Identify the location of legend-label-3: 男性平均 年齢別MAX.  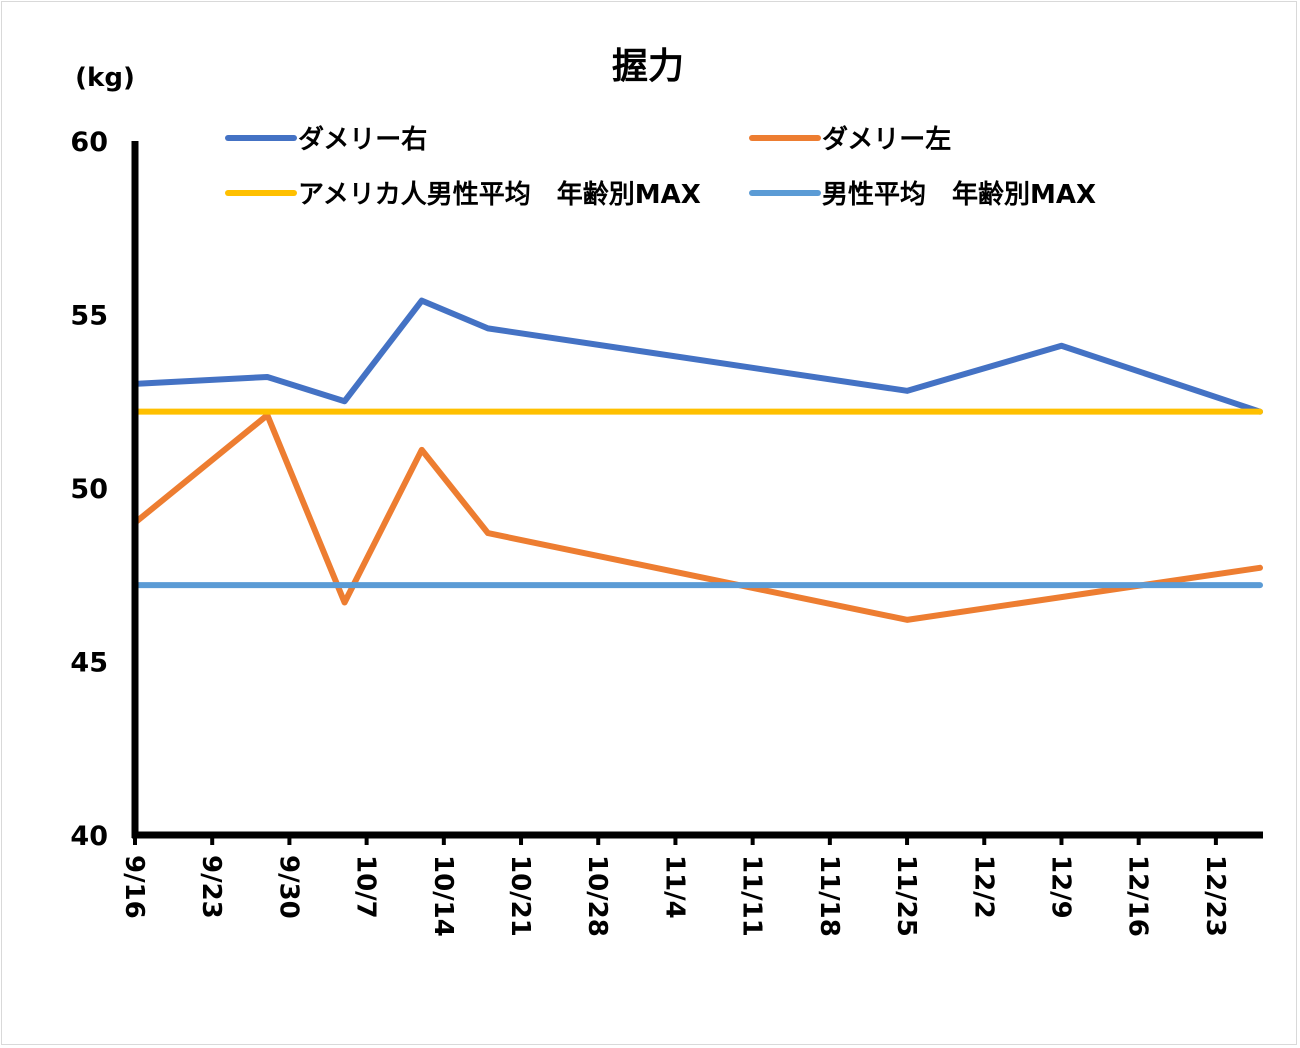
(959, 194).